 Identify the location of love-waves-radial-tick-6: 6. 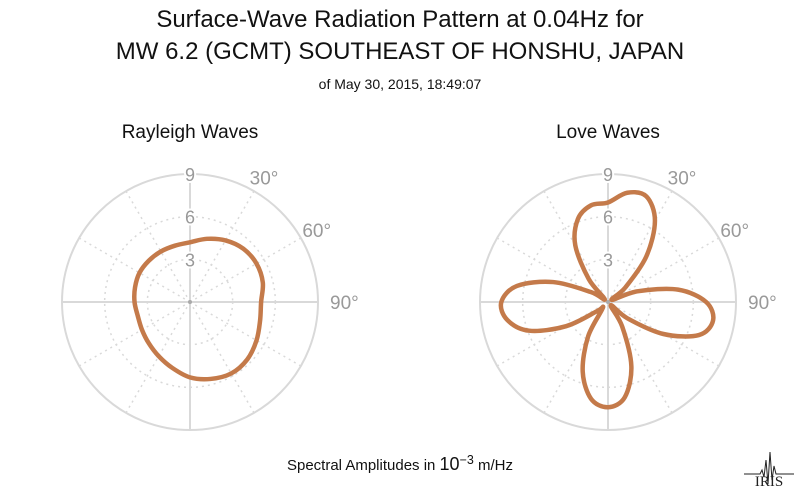
(608, 218).